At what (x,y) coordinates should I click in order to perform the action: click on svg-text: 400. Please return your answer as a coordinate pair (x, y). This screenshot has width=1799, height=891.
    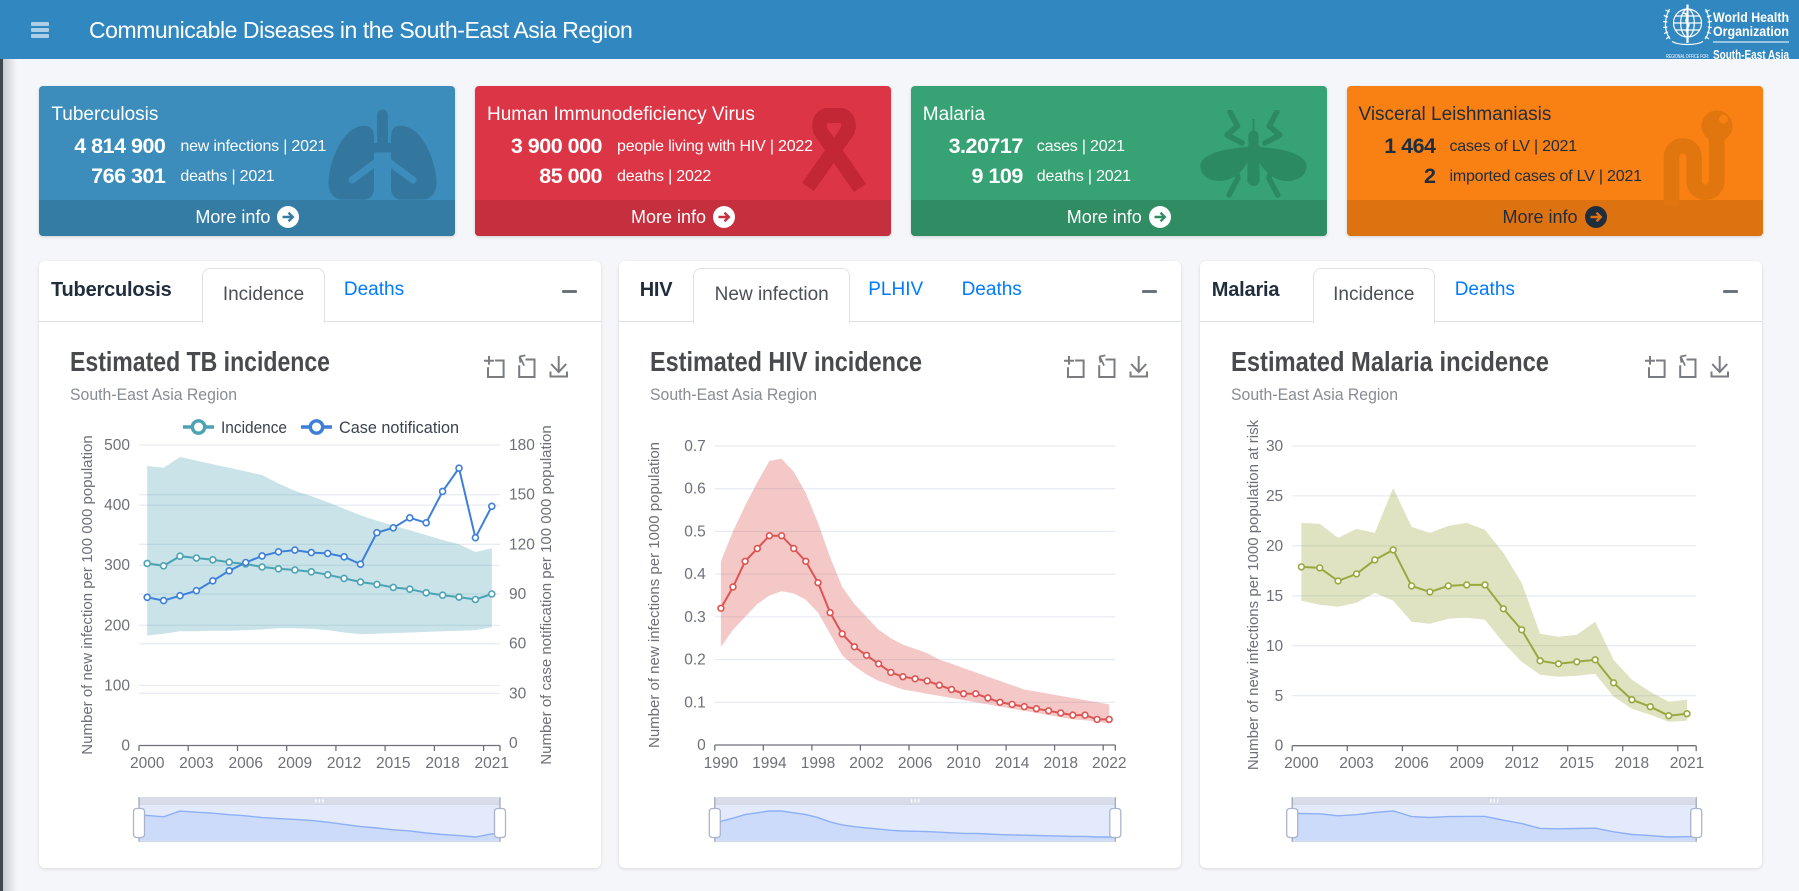
    Looking at the image, I should click on (117, 505).